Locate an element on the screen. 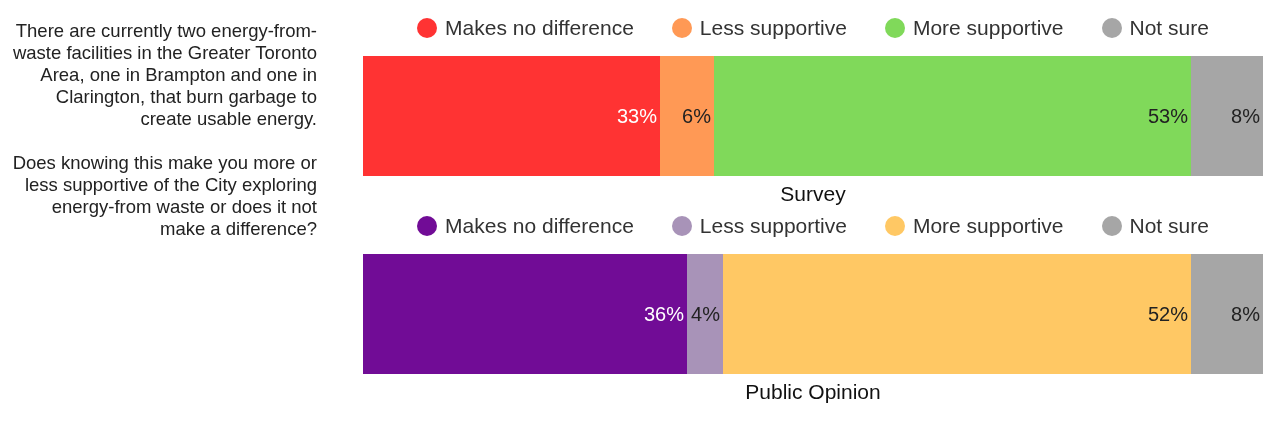 This screenshot has width=1273, height=441. data-label: 53% is located at coordinates (1168, 116).